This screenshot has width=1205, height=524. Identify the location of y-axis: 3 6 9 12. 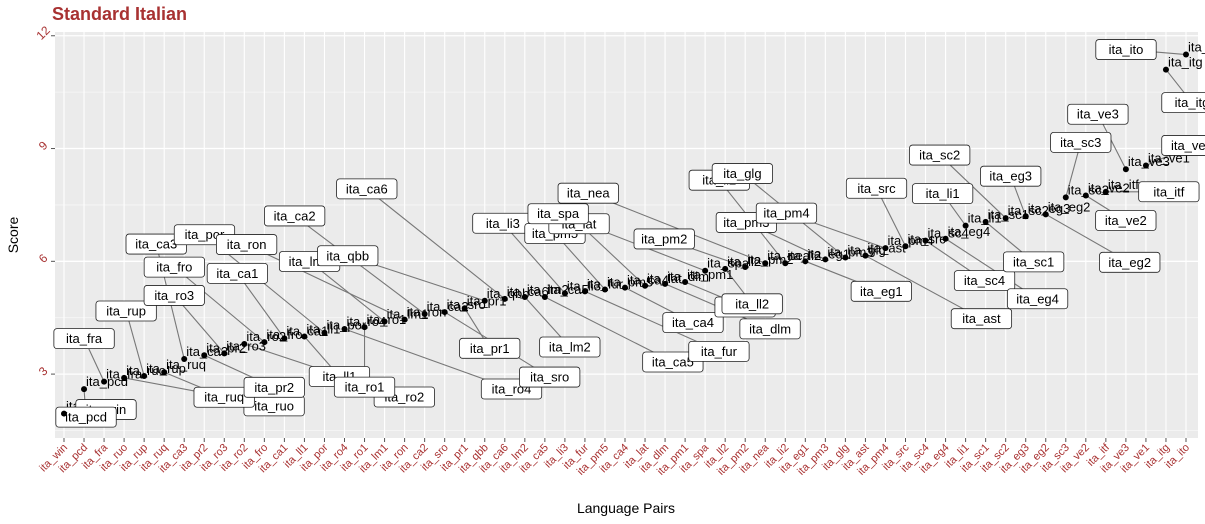
(44, 201).